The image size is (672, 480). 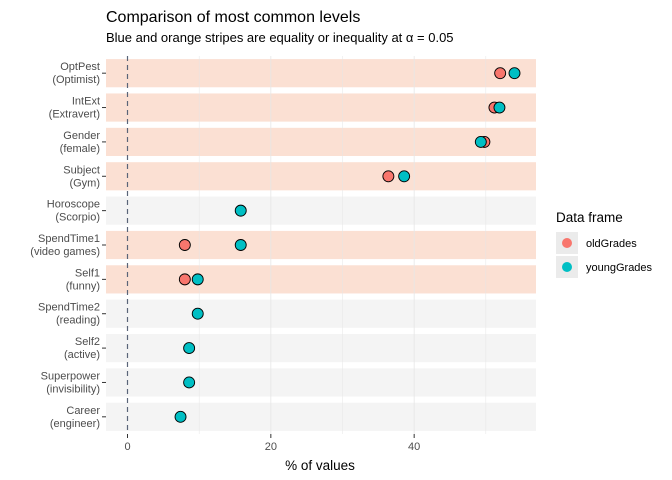 I want to click on y-tick-label: Superpower, so click(x=71, y=376).